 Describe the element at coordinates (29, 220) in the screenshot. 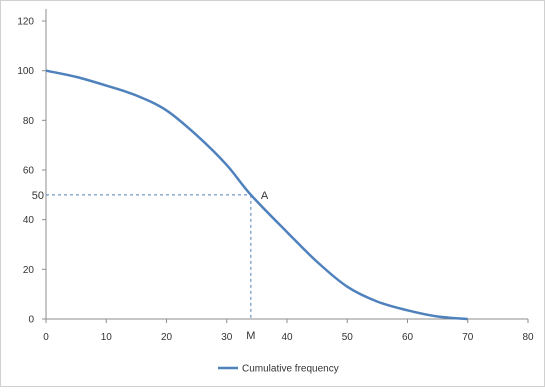

I see `y-tick-label: 40` at that location.